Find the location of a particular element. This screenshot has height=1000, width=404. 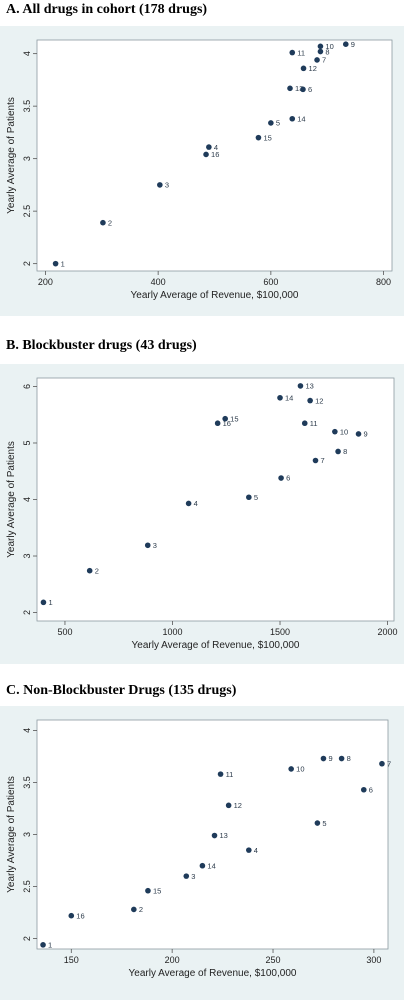

y-tick-label: 3.5 is located at coordinates (27, 106).